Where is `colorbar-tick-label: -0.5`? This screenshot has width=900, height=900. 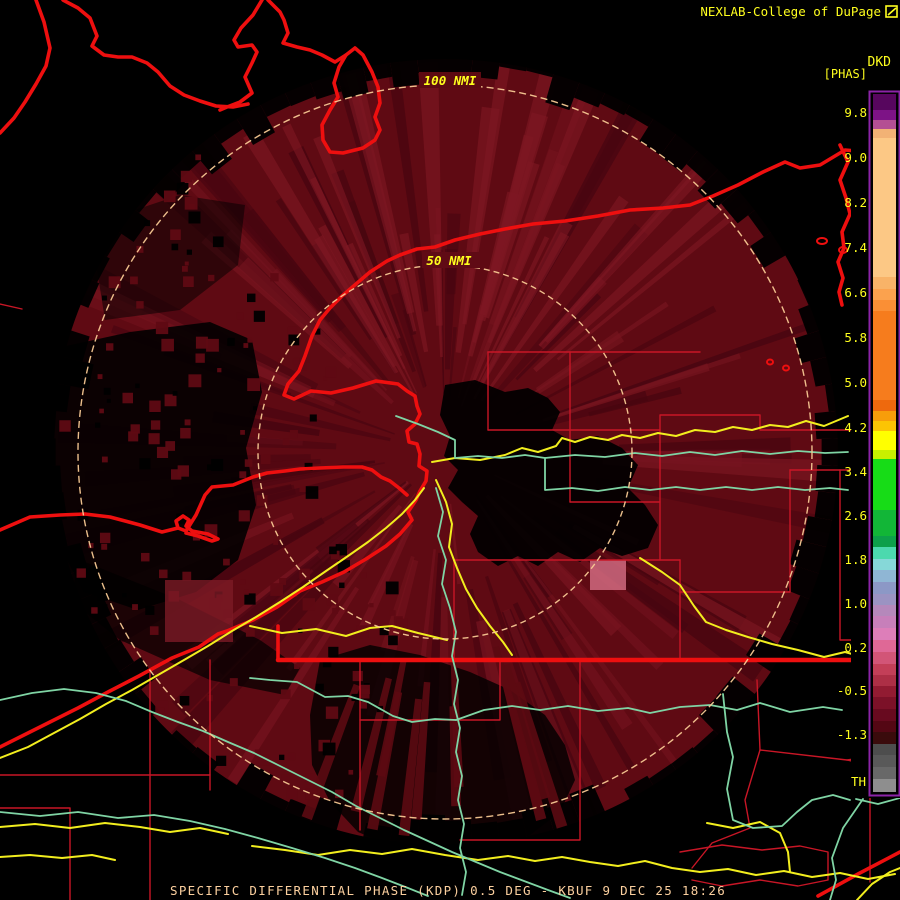
colorbar-tick-label: -0.5 is located at coordinates (852, 690).